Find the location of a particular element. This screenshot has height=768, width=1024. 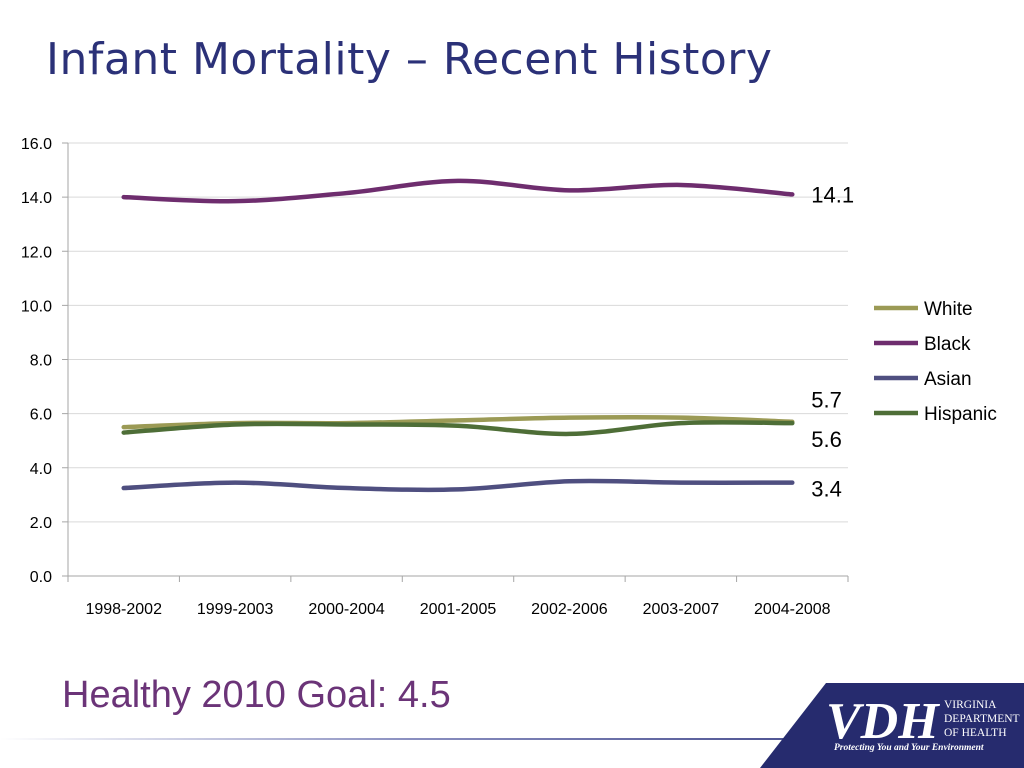

logo-letters: VDH is located at coordinates (883, 721).